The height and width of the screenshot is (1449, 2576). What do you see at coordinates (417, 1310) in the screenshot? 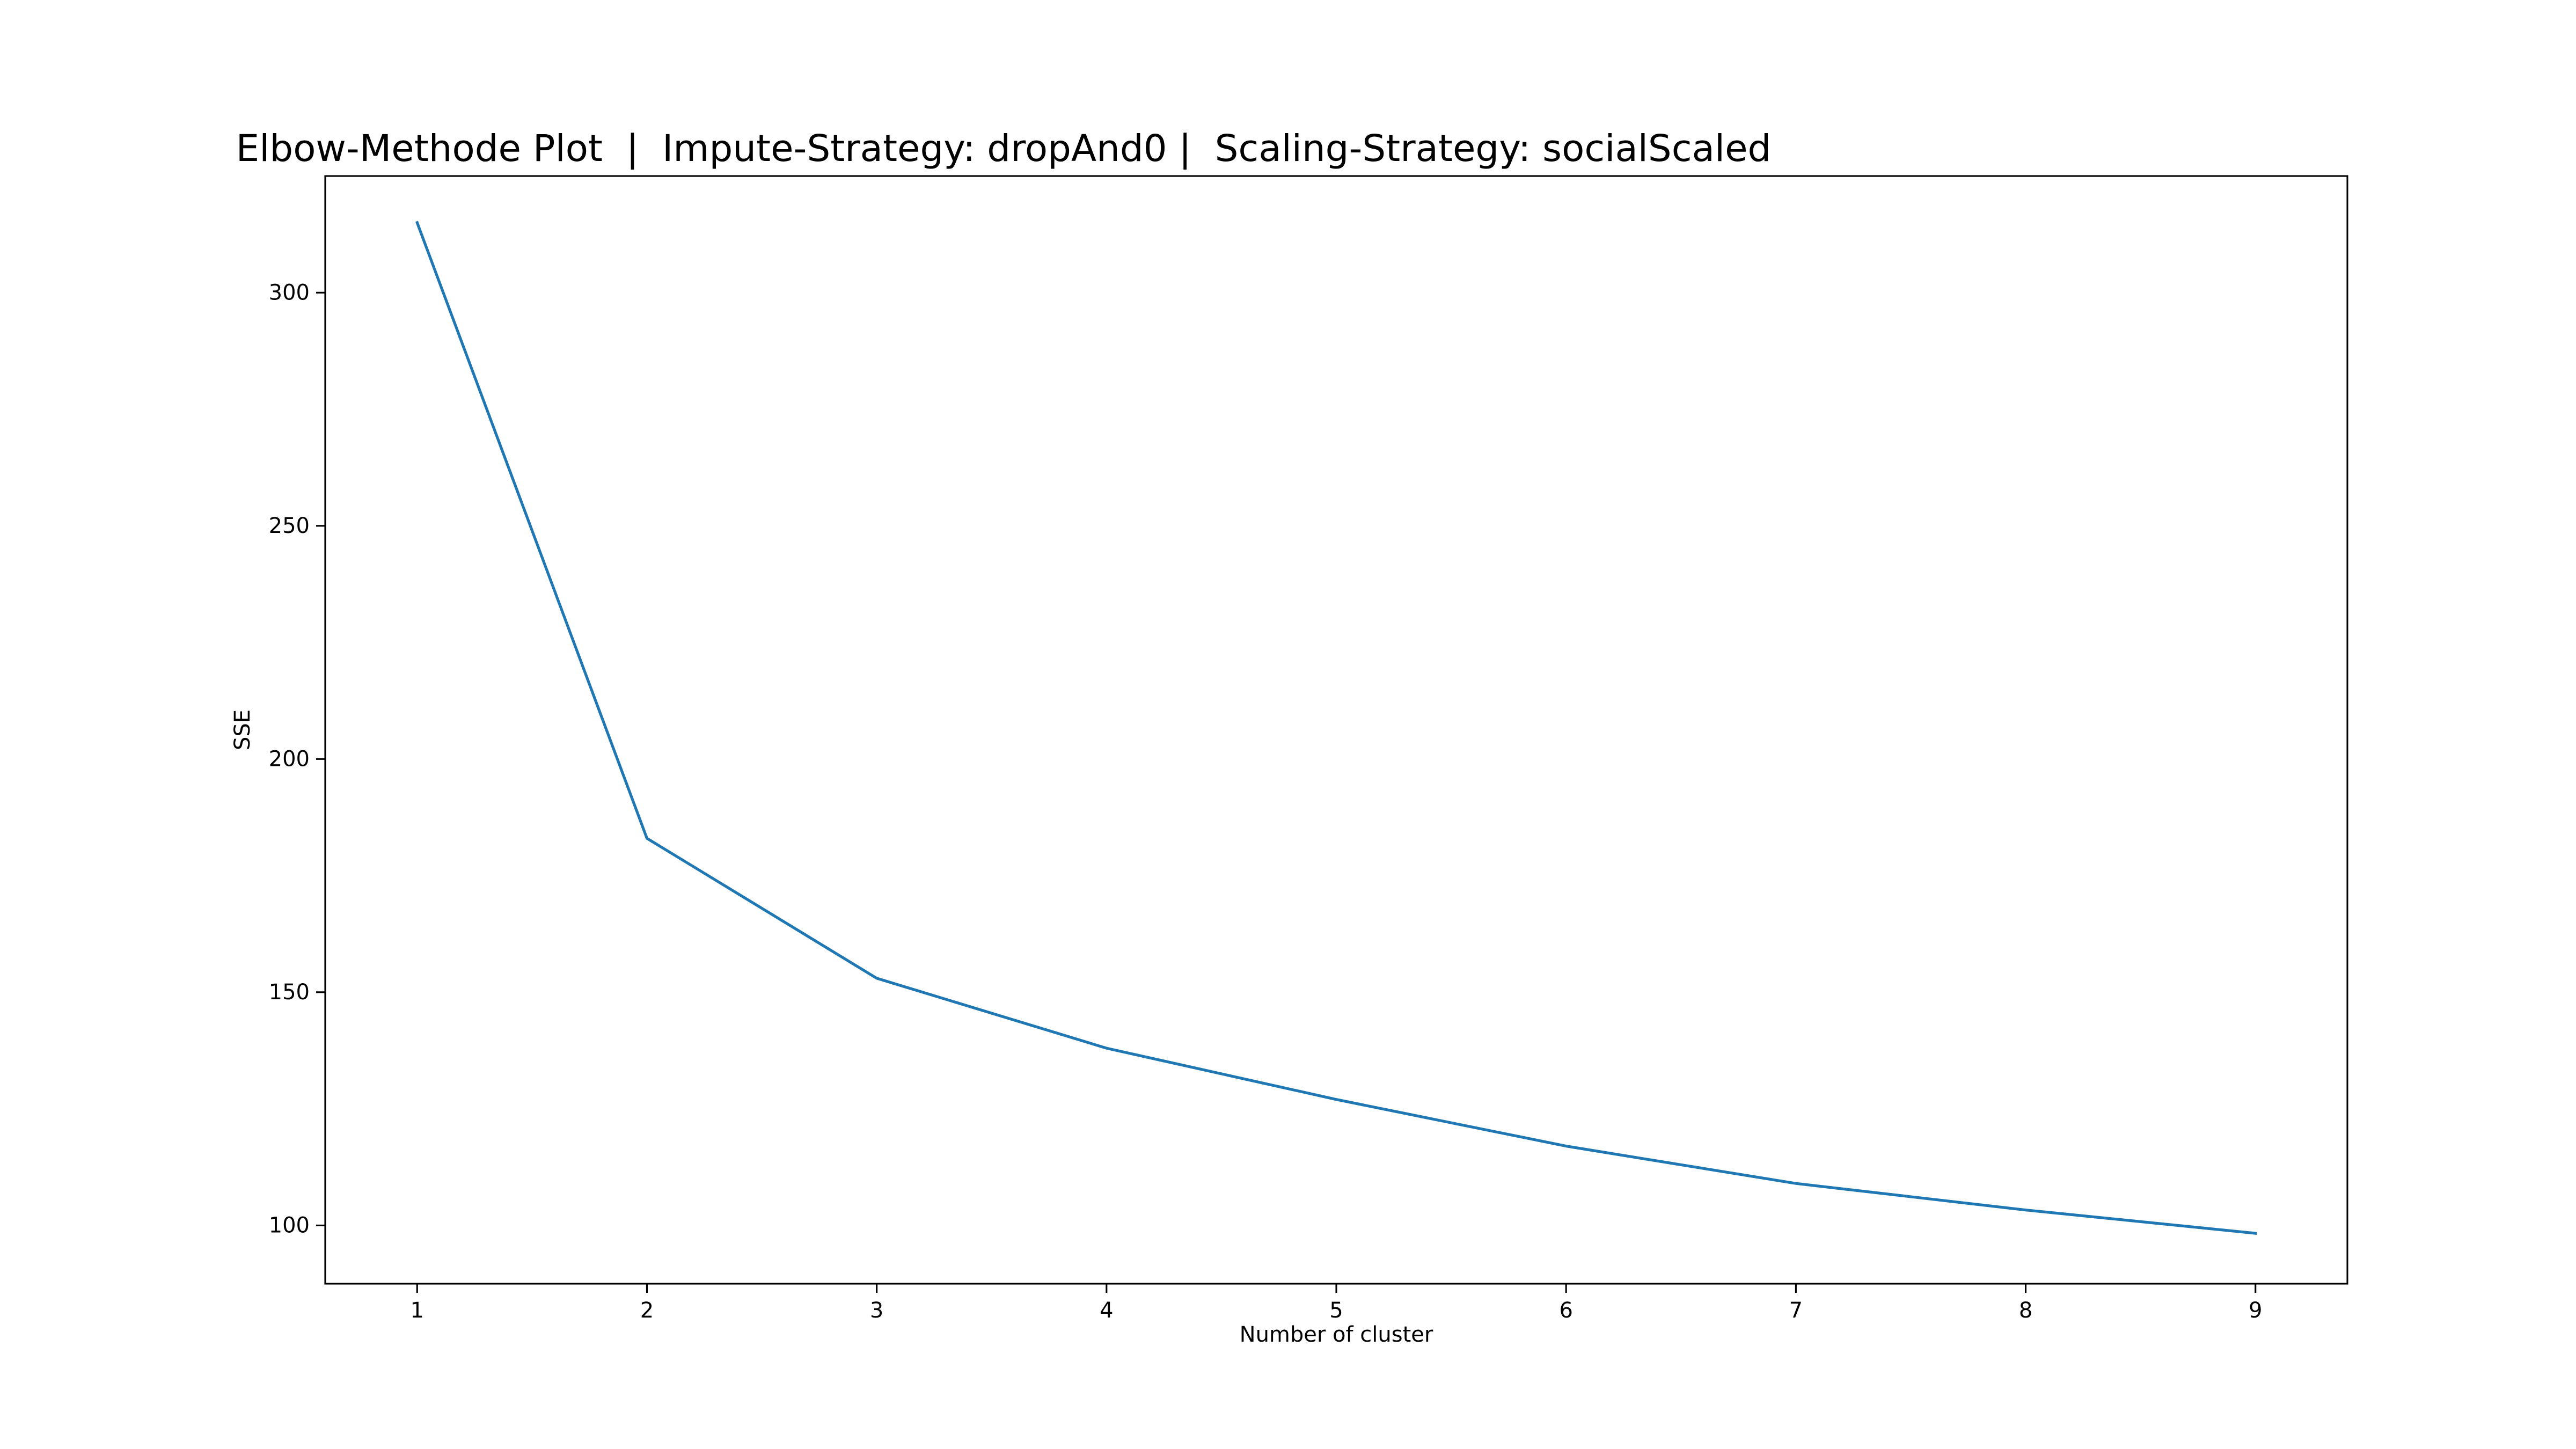
I see `x-tick-label: 1` at bounding box center [417, 1310].